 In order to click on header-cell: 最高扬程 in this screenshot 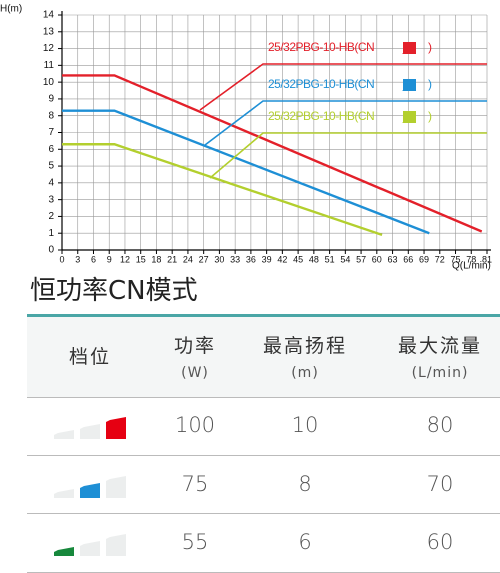, I will do `click(305, 346)`.